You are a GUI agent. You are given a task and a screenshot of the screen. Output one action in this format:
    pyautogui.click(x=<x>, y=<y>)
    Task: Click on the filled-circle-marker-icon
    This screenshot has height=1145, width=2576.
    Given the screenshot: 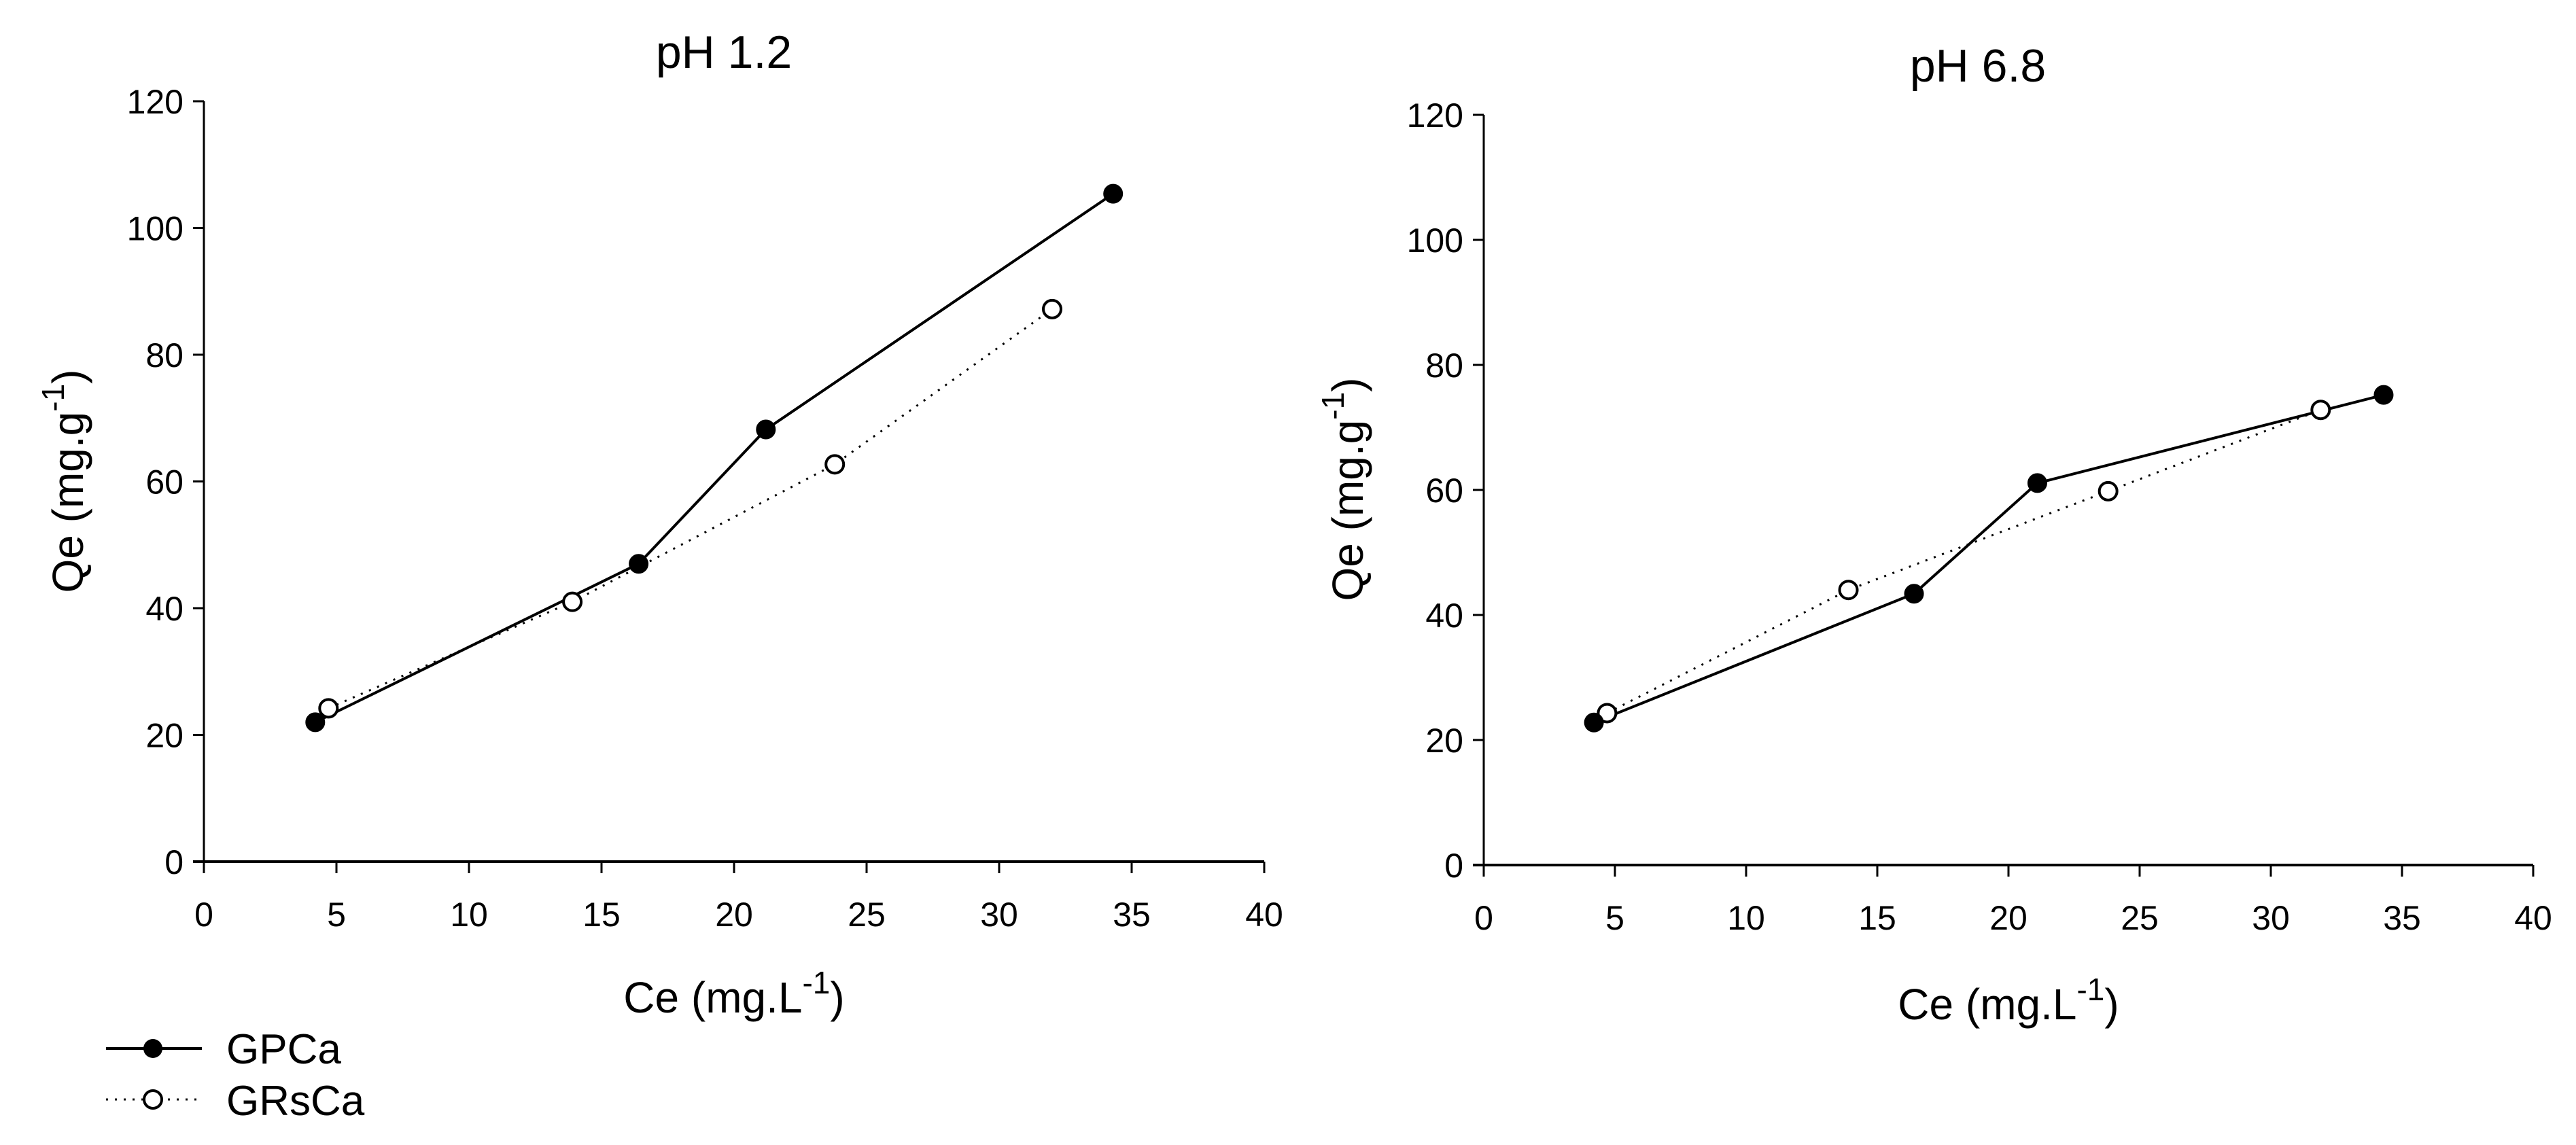 What is the action you would take?
    pyautogui.click(x=152, y=1048)
    